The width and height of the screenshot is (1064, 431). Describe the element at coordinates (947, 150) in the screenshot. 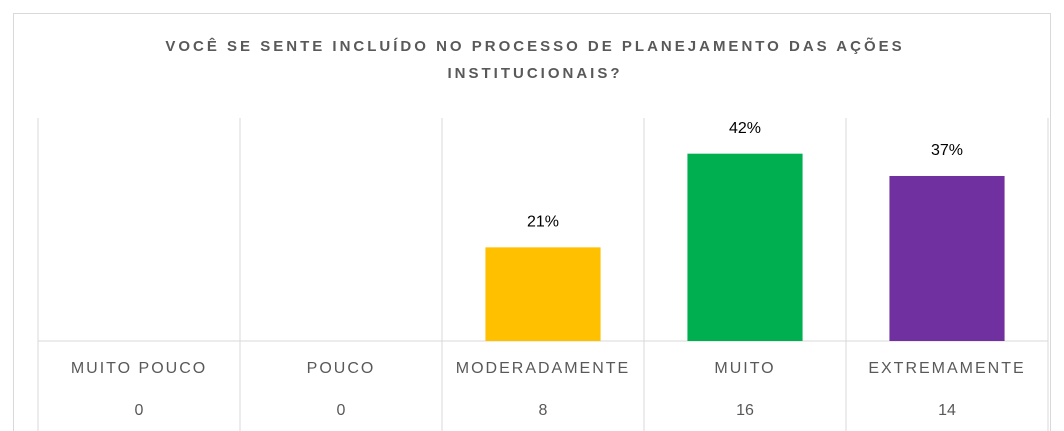

I see `data-label: 37%` at that location.